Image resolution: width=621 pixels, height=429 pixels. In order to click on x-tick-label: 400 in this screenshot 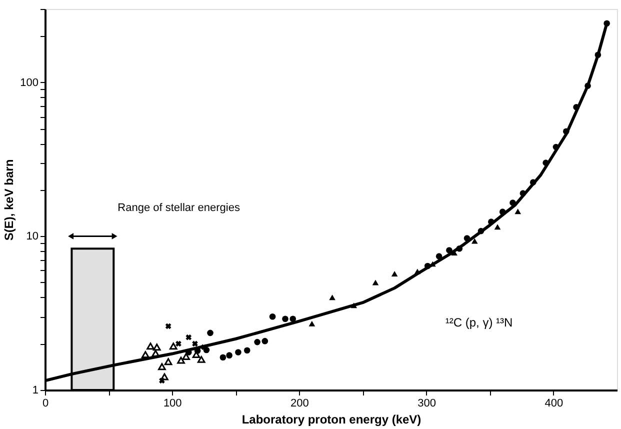, I will do `click(554, 404)`.